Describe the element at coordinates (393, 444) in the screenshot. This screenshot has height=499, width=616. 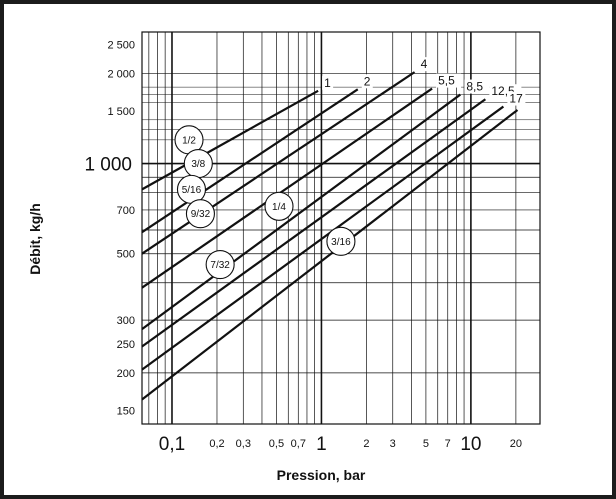
I see `x-tick-label: 3` at that location.